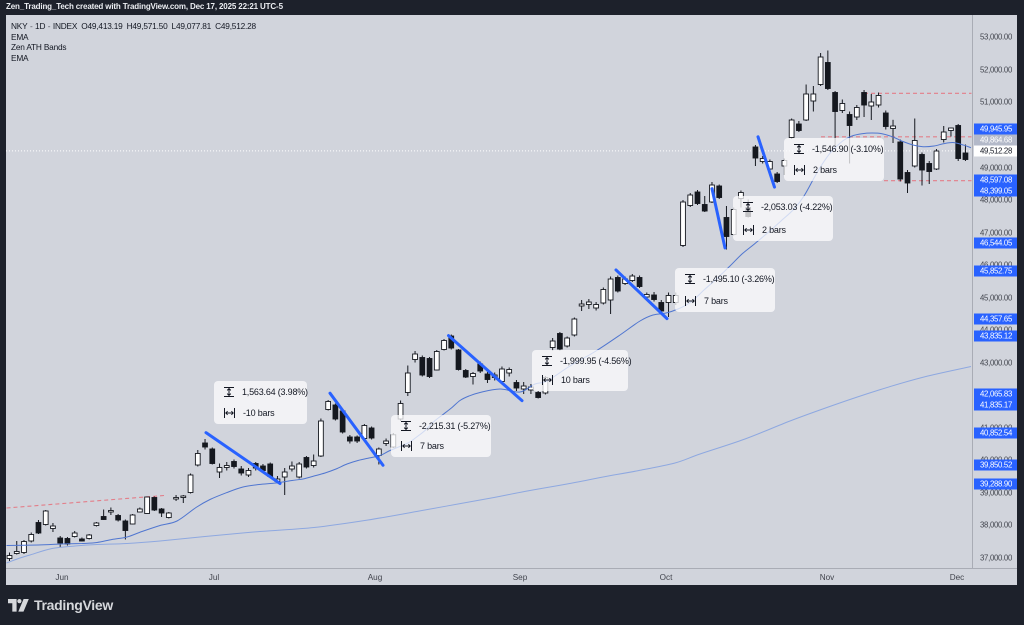 Image resolution: width=1024 pixels, height=625 pixels. Describe the element at coordinates (996, 483) in the screenshot. I see `price-marker-label: 39,288.90` at that location.